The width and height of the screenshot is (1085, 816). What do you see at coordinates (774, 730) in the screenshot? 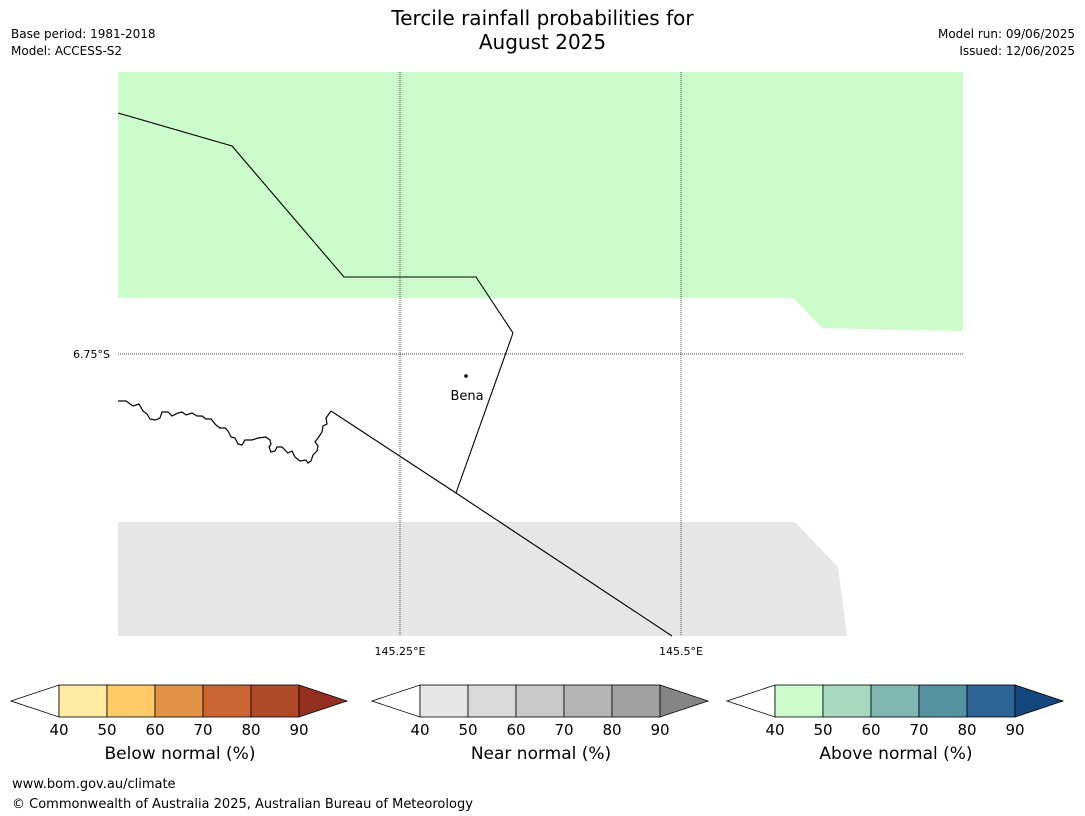
I see `cb-above-tick-40: 40` at bounding box center [774, 730].